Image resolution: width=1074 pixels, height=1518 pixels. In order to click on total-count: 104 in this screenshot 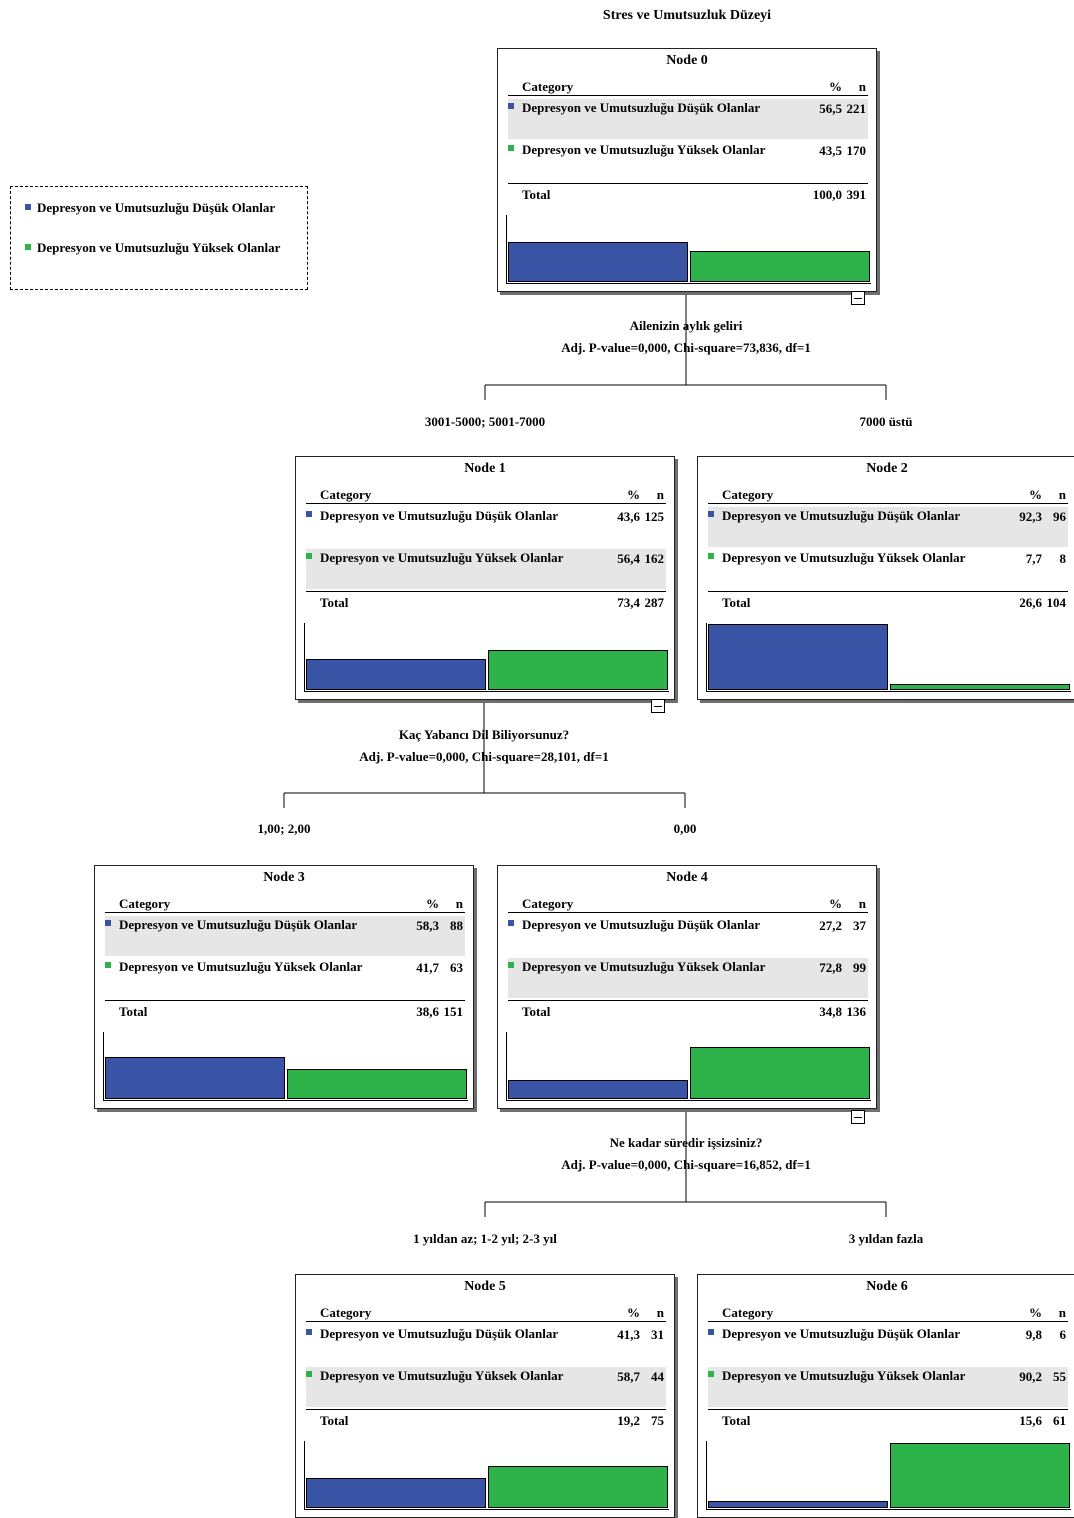, I will do `click(1056, 602)`.